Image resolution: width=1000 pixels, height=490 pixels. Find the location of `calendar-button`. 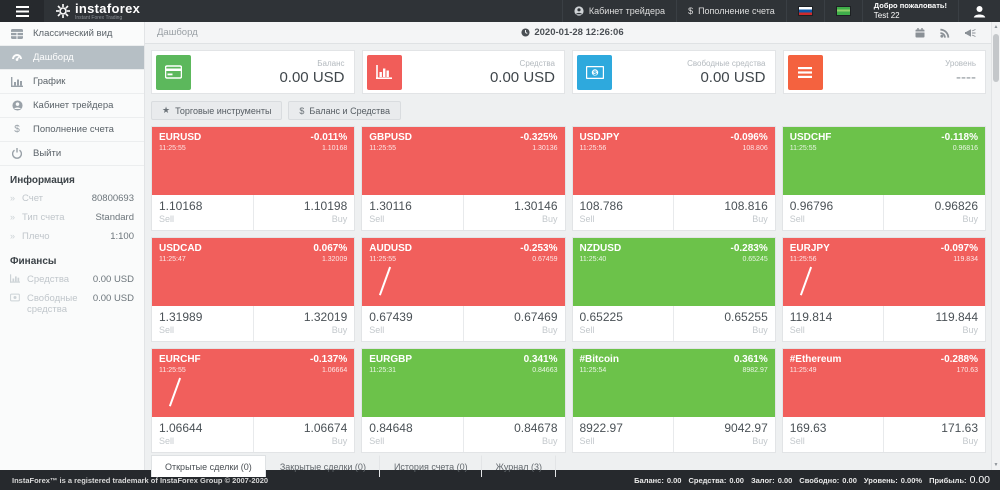

calendar-button is located at coordinates (920, 32).